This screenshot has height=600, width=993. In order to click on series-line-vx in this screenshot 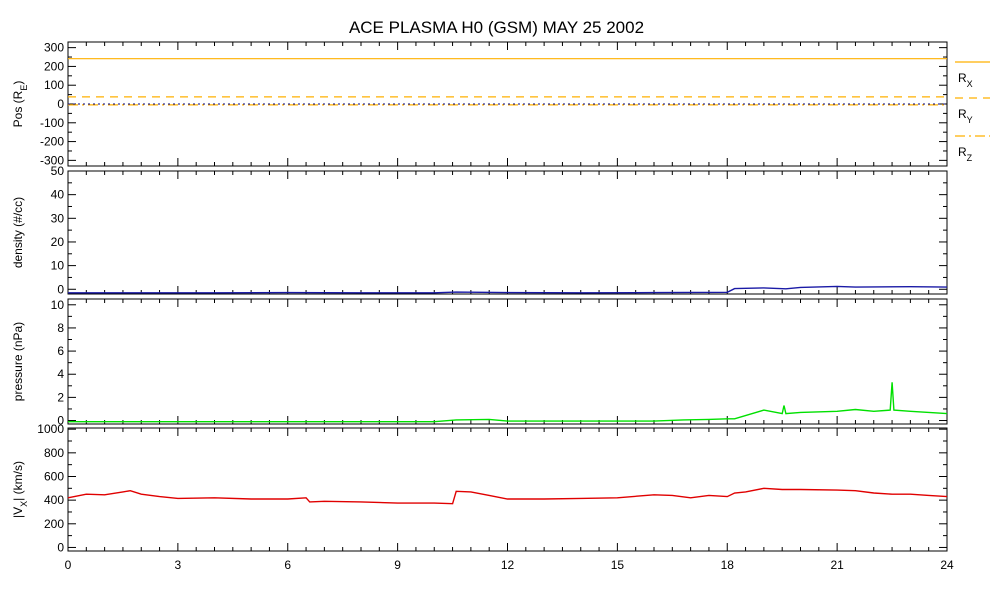, I will do `click(507, 496)`.